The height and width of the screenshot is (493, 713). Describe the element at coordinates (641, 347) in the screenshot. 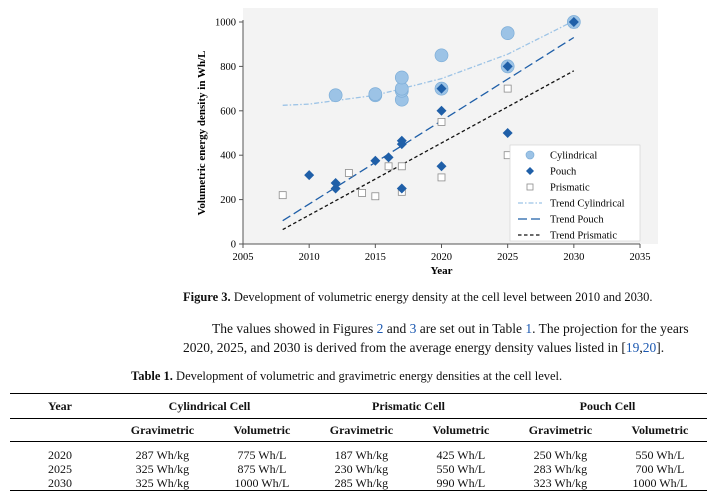

I see `paragraph-text: ,` at that location.